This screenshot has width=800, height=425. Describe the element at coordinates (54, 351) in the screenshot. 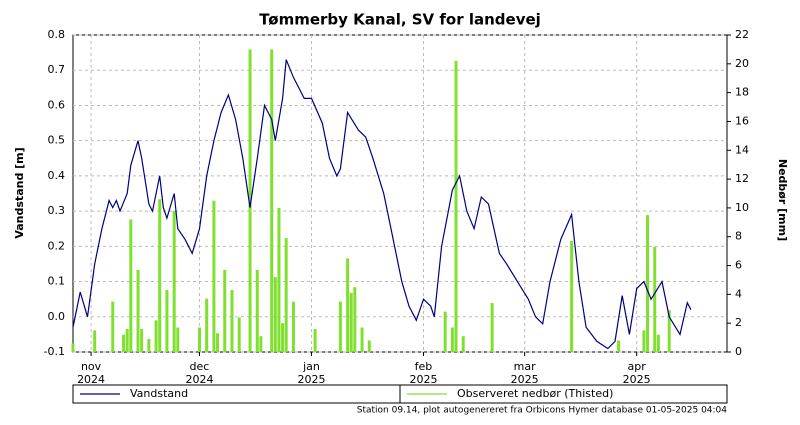

I see `y-tick-label: -0.1` at that location.